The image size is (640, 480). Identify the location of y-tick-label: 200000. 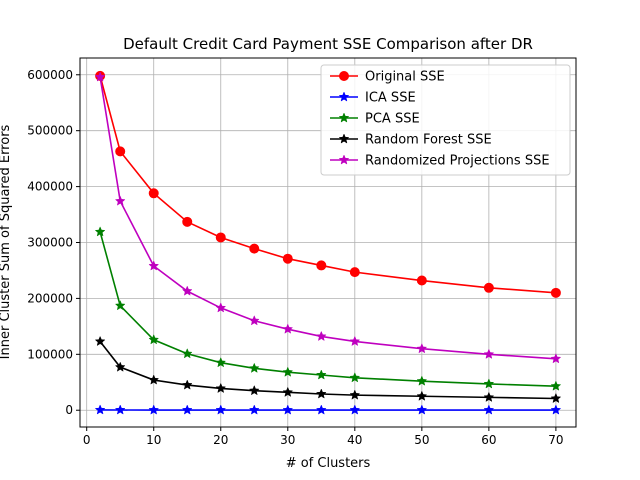
(50, 298).